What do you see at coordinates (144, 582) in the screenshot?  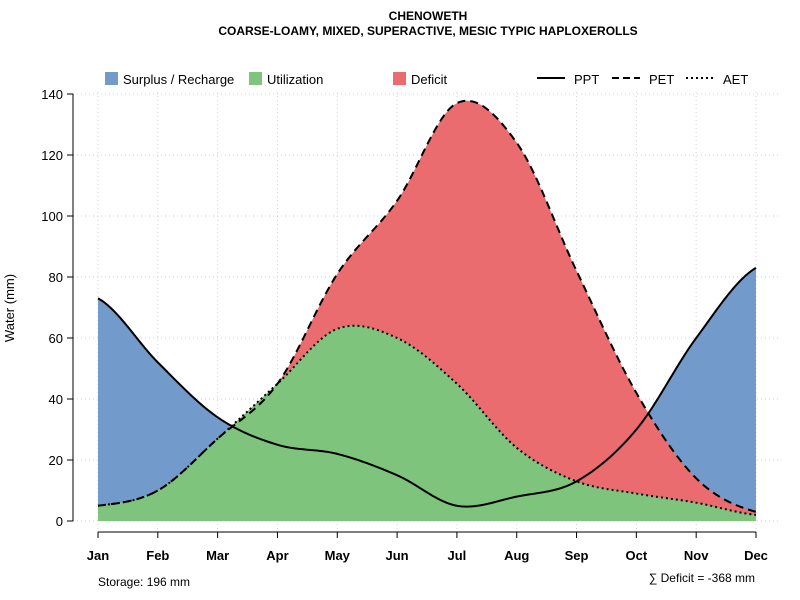 I see `storage-note: Storage: 196 mm` at bounding box center [144, 582].